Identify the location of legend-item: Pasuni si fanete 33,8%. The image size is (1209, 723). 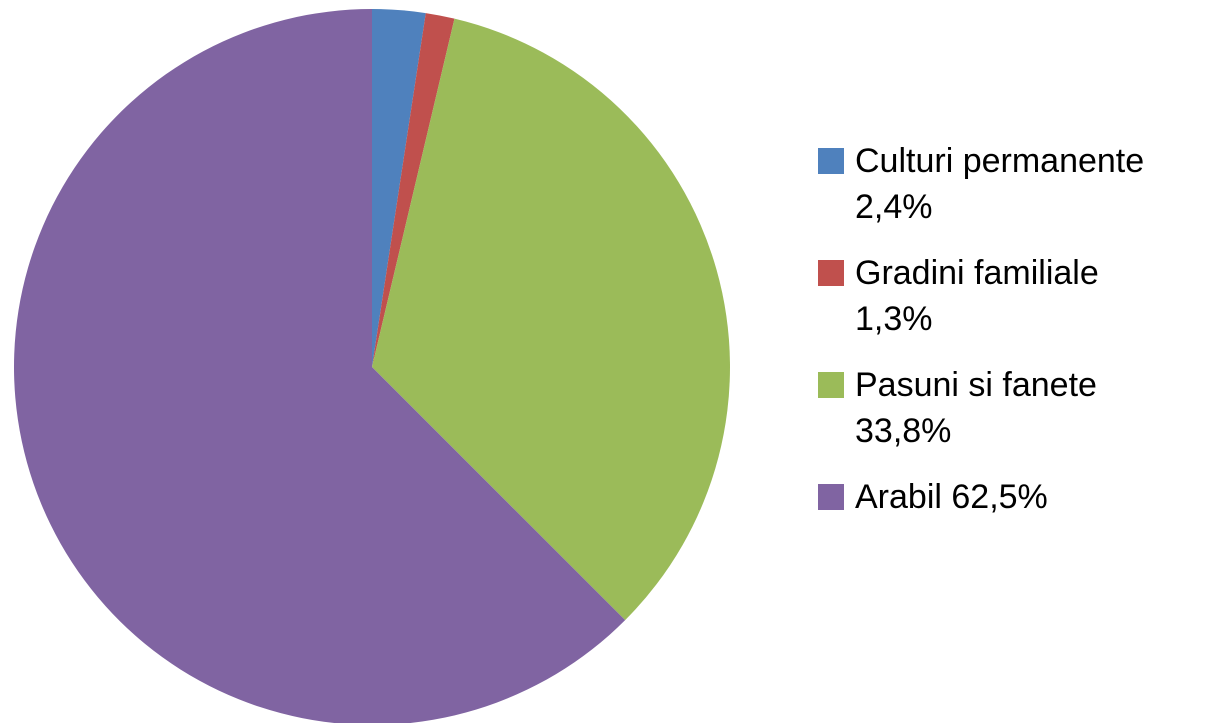
(1013, 408).